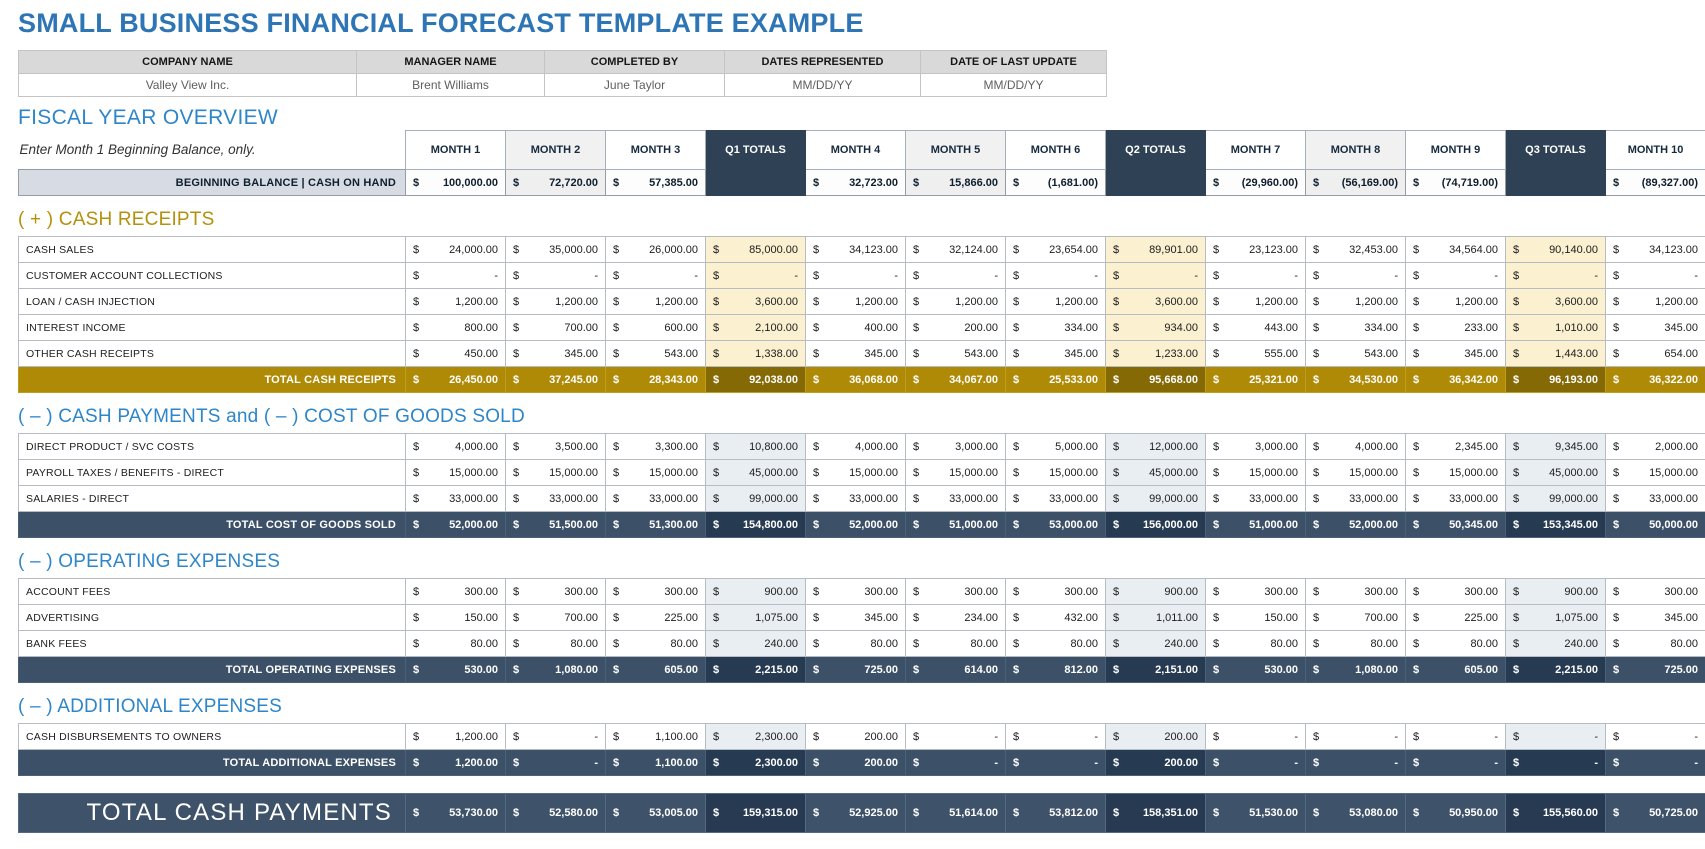  Describe the element at coordinates (1155, 669) in the screenshot. I see `value-cell: $2,151.00` at that location.